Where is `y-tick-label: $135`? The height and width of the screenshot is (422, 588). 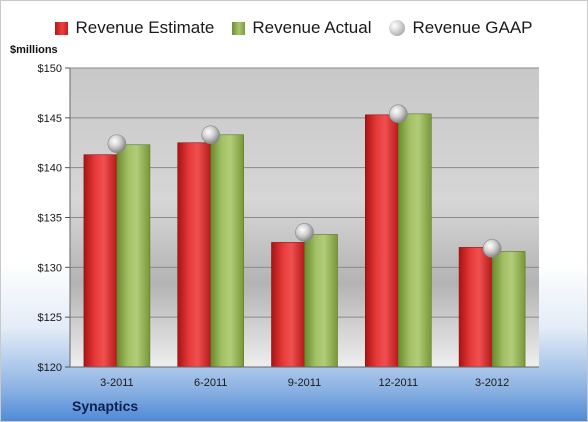 y-tick-label: $135 is located at coordinates (50, 219).